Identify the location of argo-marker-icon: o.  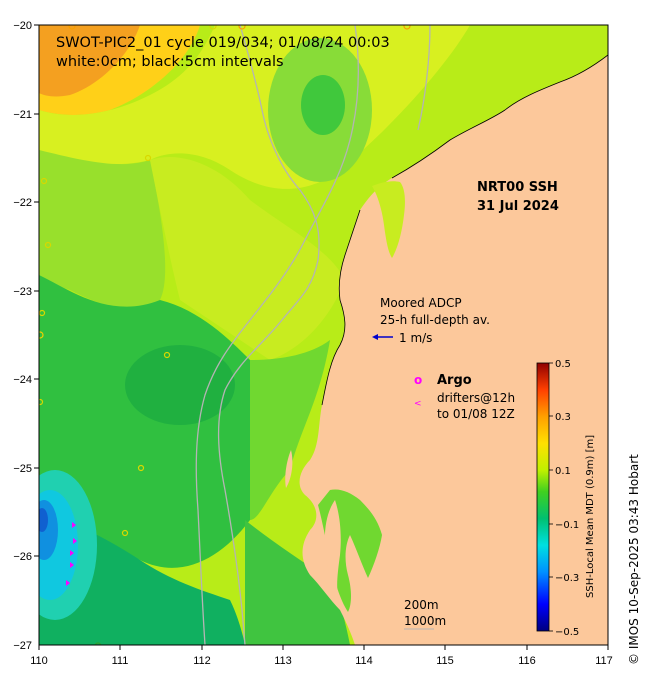
(418, 380).